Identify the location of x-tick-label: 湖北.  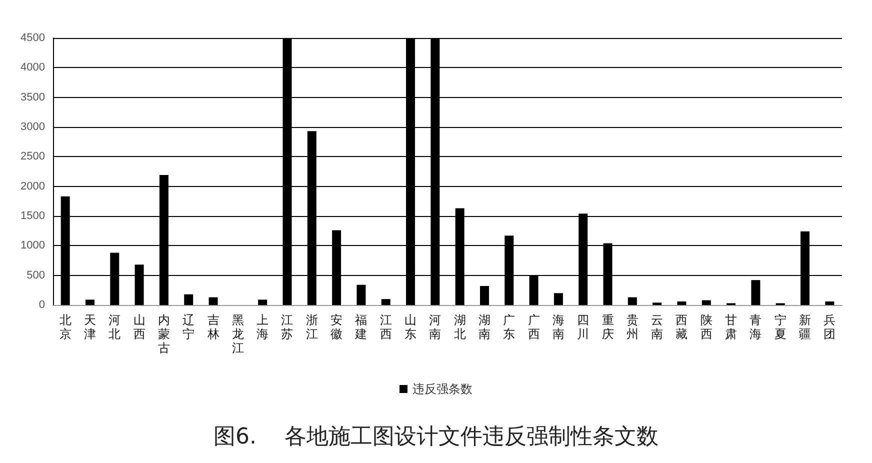
(460, 327).